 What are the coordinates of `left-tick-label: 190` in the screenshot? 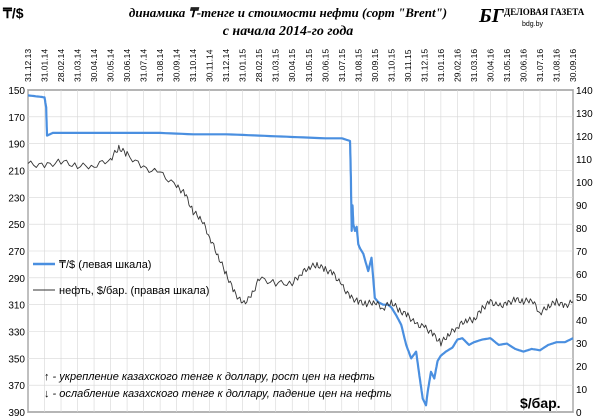 It's located at (16, 145).